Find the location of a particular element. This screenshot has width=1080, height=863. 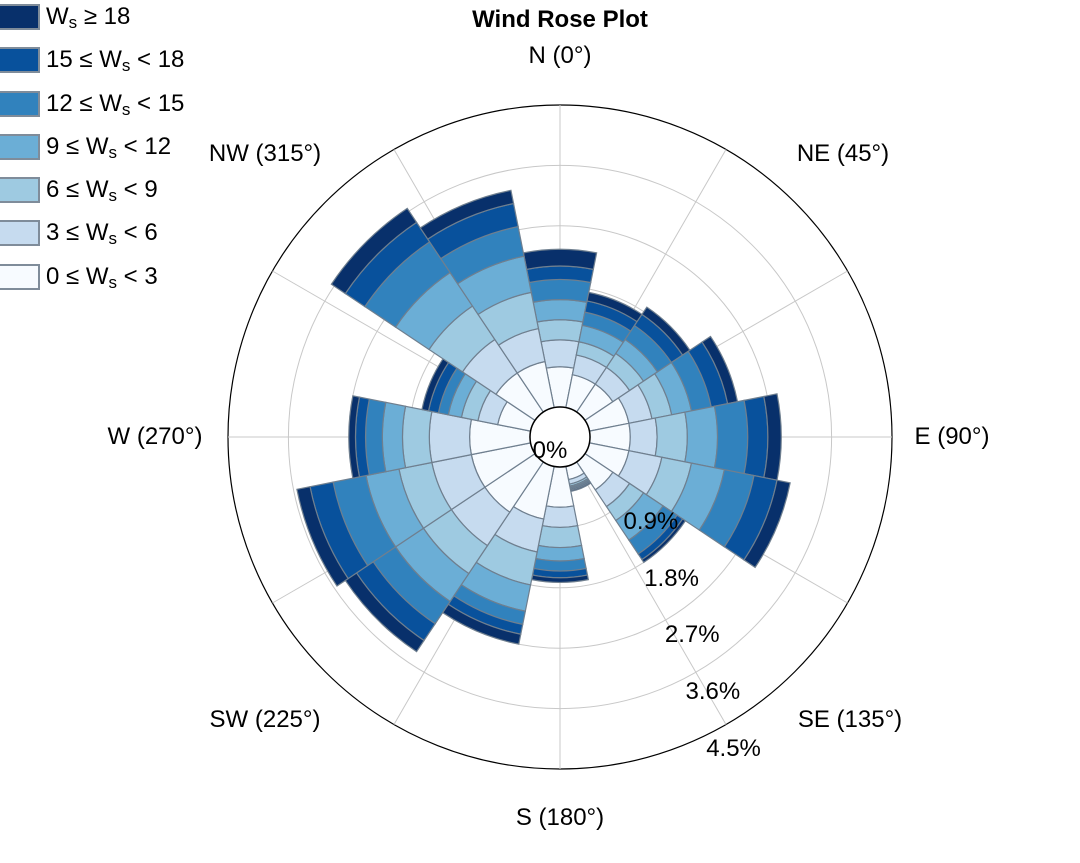

legend-item: 9 ≤ Ws < 12 is located at coordinates (92, 151).